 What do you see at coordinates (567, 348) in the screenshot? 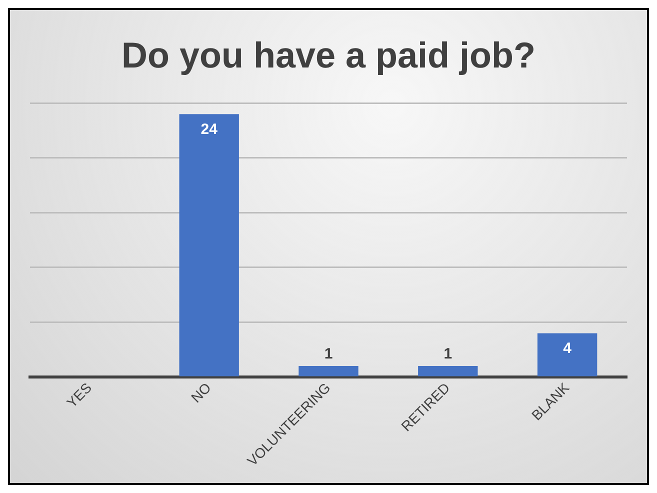
I see `data-label: 4` at bounding box center [567, 348].